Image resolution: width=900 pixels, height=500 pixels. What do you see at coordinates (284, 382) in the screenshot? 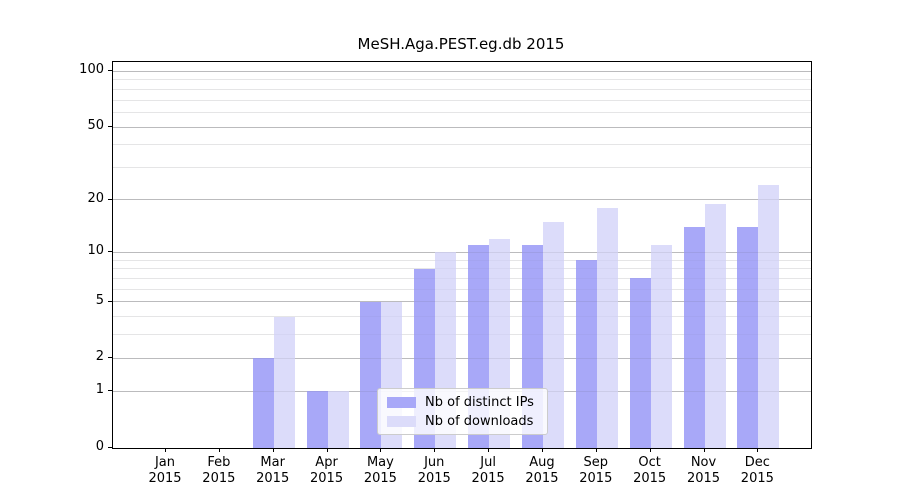
I see `bar-mar-downloads` at bounding box center [284, 382].